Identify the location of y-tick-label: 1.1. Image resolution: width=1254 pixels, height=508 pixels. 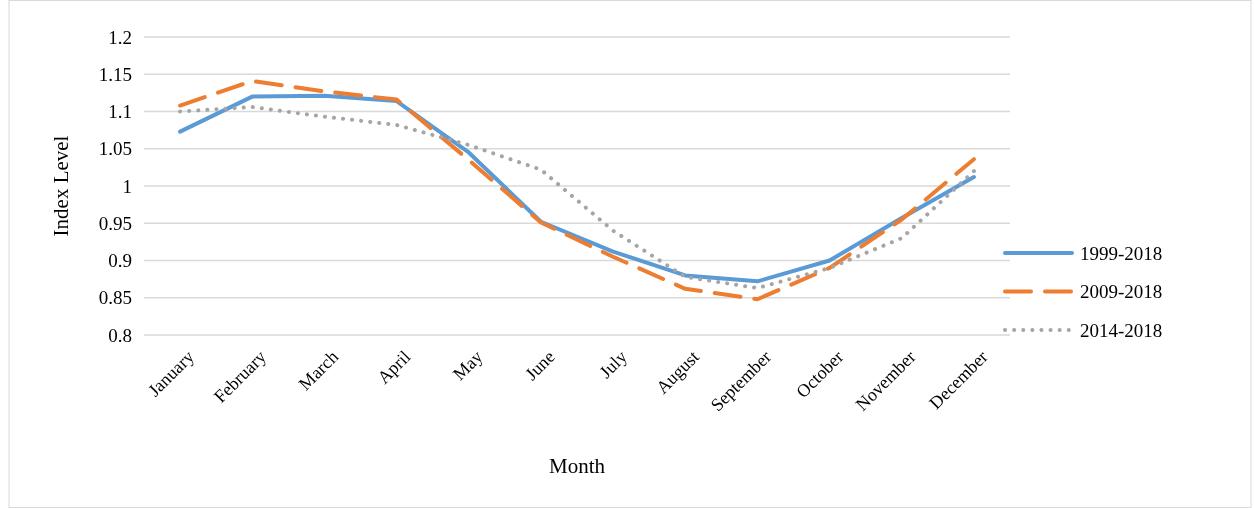
(120, 112).